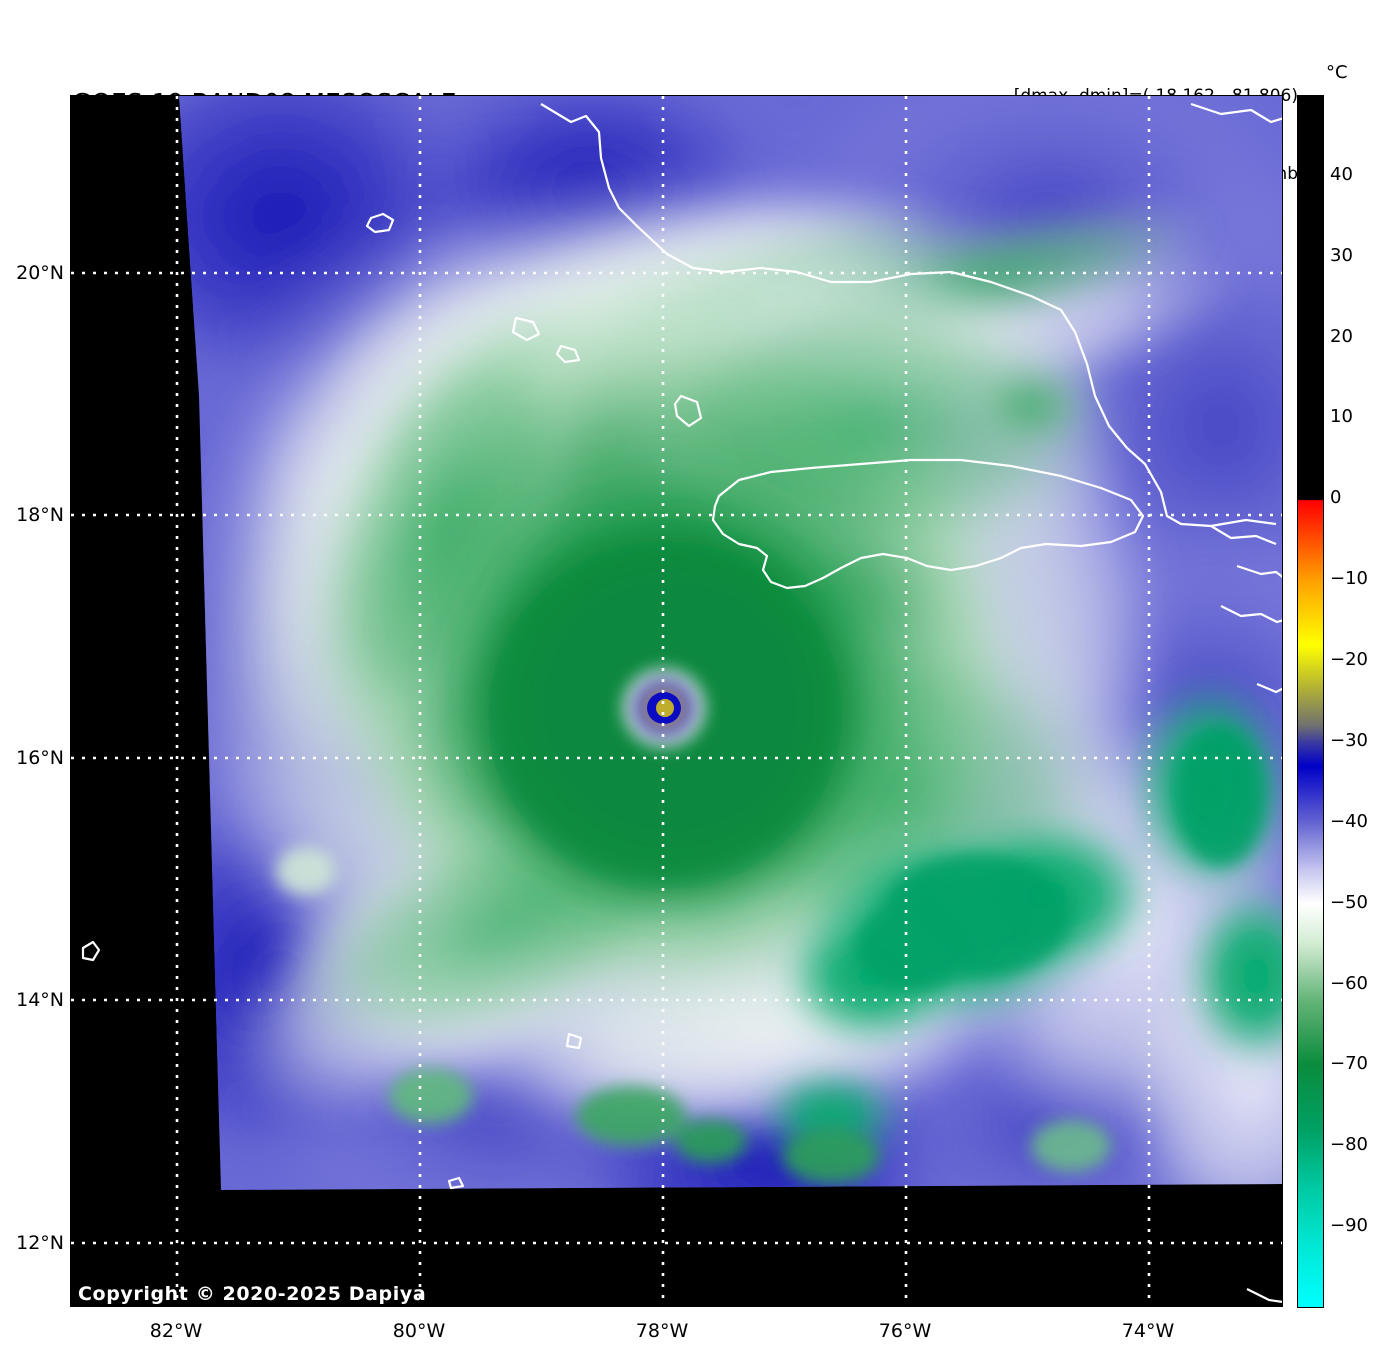 The height and width of the screenshot is (1359, 1390). Describe the element at coordinates (40, 1243) in the screenshot. I see `y-axis-tick-12n: 12°N` at that location.